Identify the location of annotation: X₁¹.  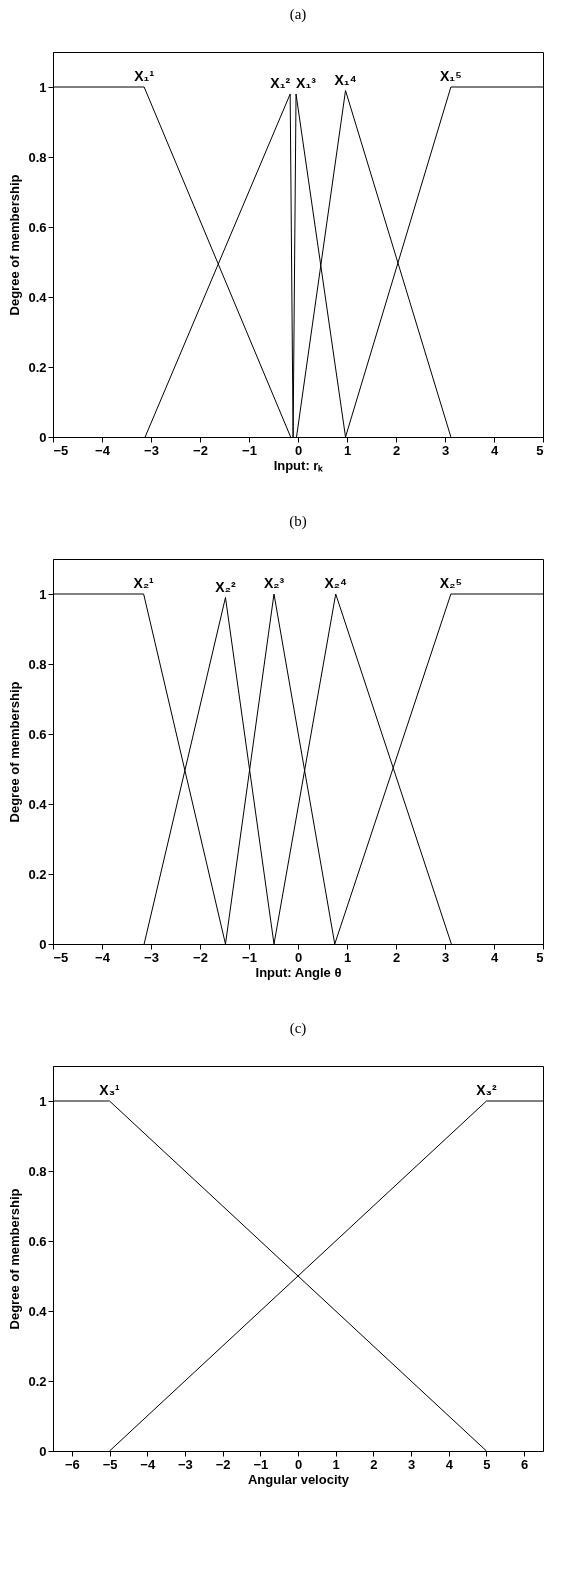
(144, 76).